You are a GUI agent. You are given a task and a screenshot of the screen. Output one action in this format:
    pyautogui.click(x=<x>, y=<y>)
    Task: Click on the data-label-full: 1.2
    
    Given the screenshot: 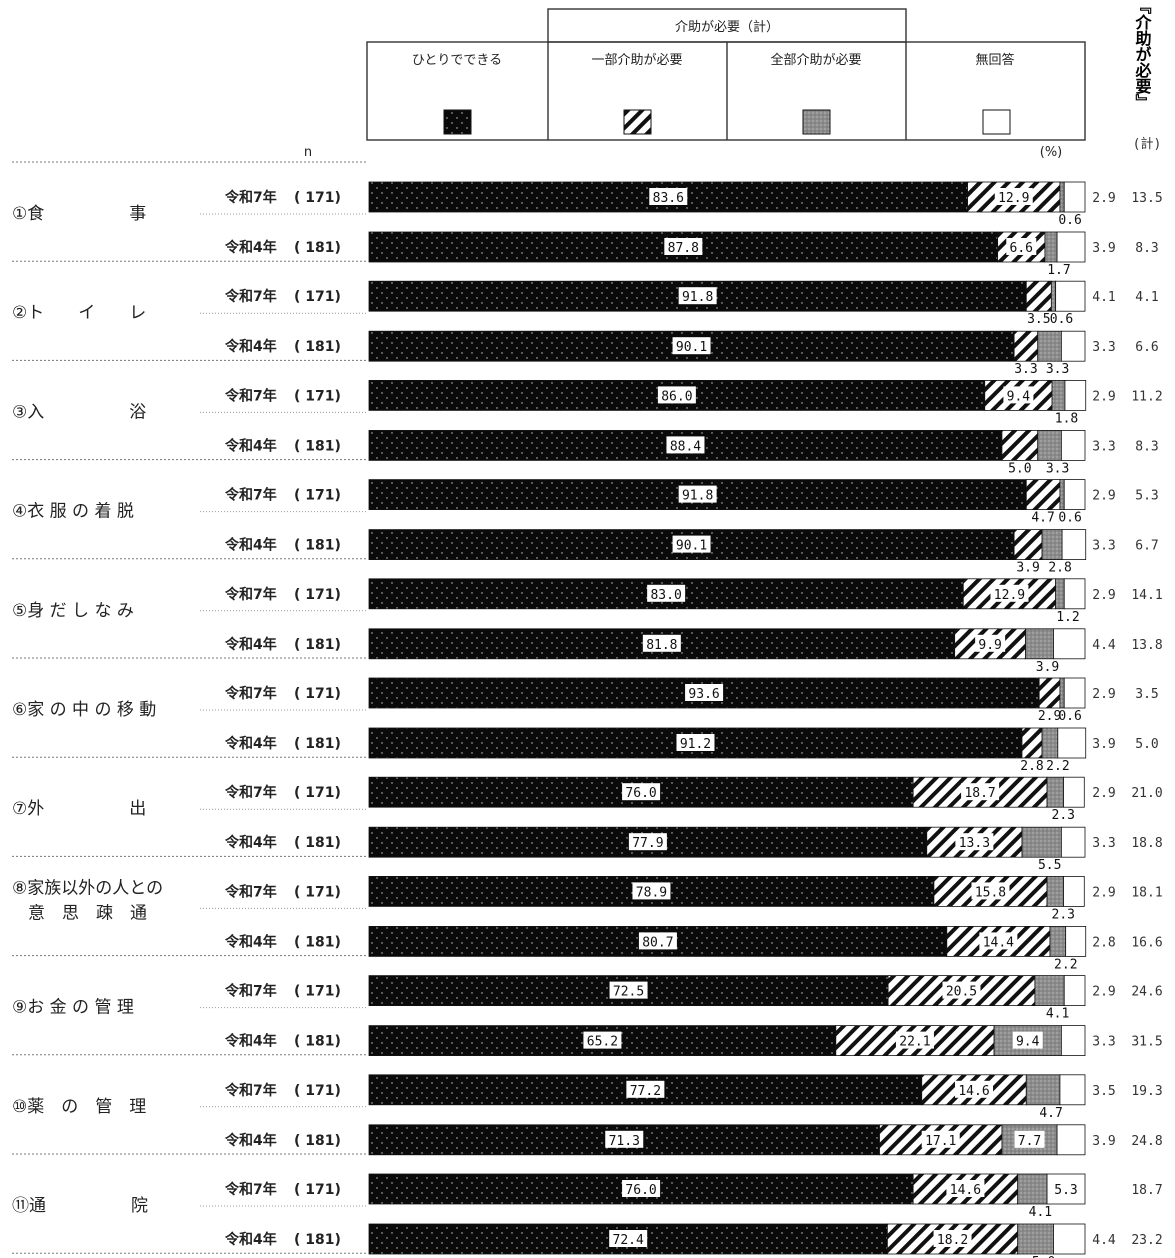 What is the action you would take?
    pyautogui.click(x=1067, y=617)
    